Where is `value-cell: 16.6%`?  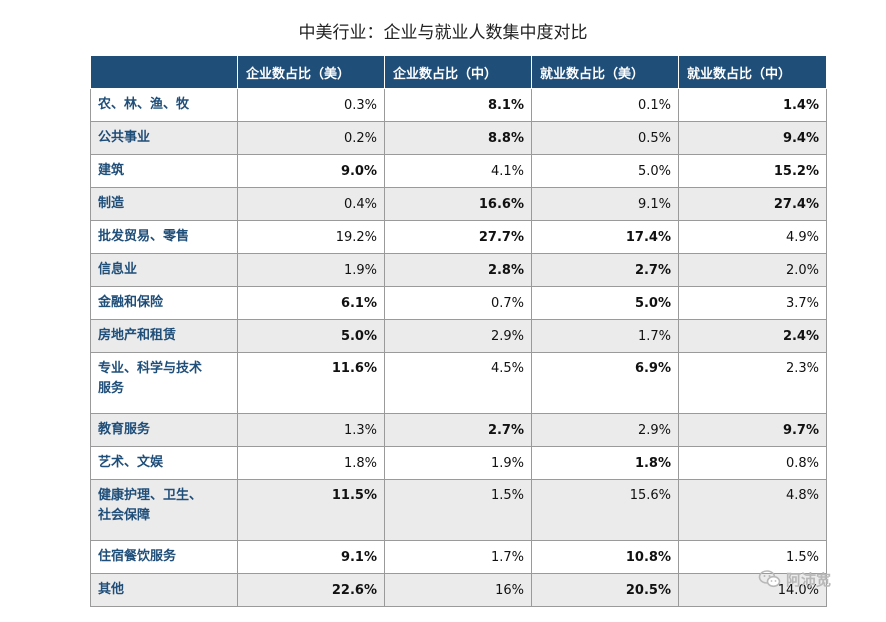
value-cell: 16.6% is located at coordinates (458, 204).